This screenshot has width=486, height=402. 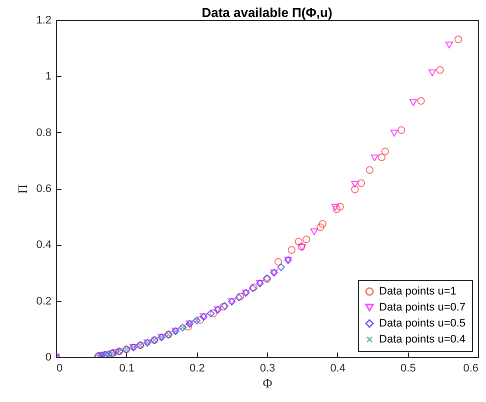 What do you see at coordinates (59, 368) in the screenshot?
I see `x-tick-label: 0` at bounding box center [59, 368].